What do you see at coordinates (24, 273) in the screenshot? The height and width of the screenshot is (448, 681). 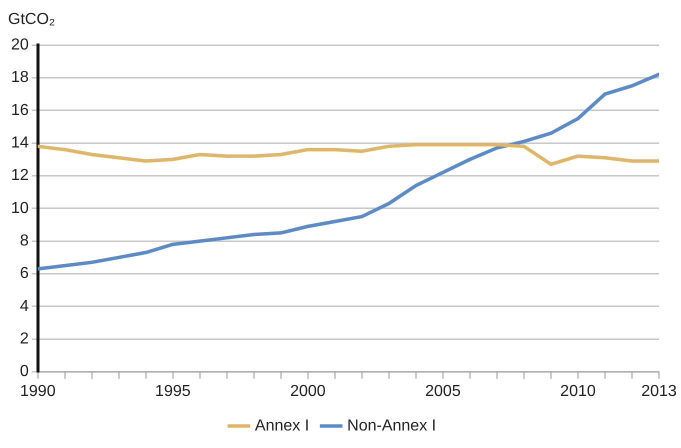 I see `y-tick-label: 6` at bounding box center [24, 273].